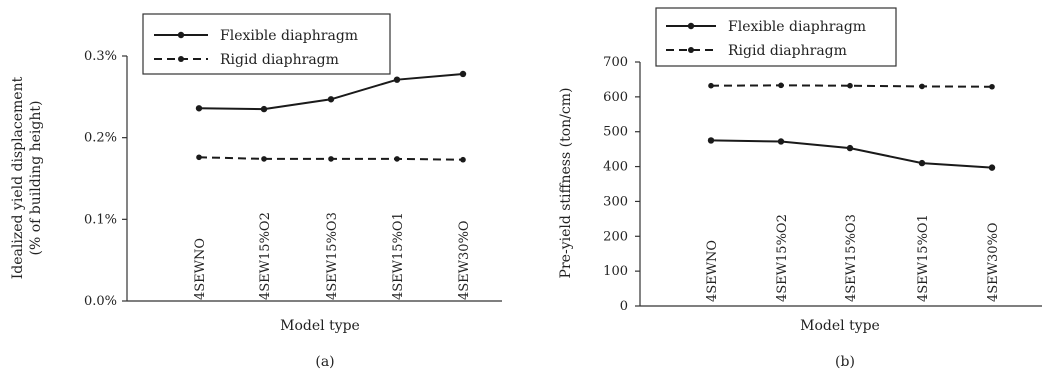  I want to click on y-tick-label: 0.2%, so click(100, 138).